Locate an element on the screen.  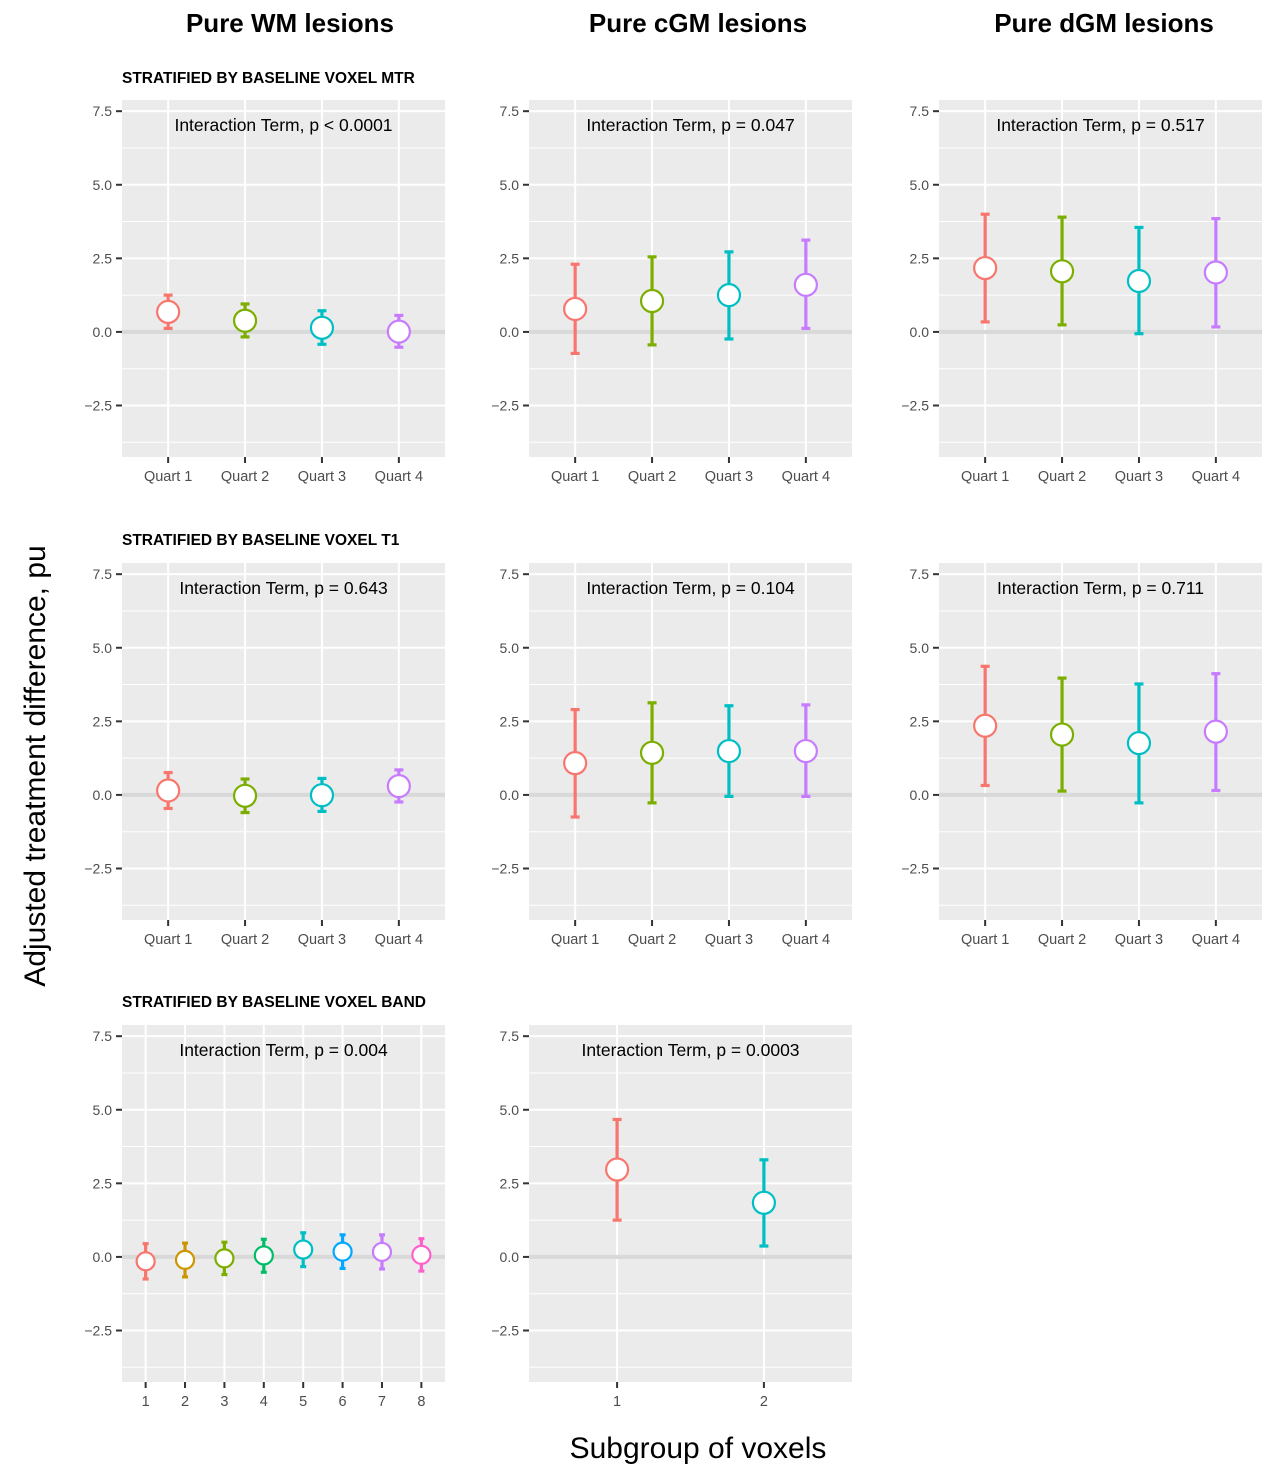
interaction-annotation: Interaction Term, p = 0.711 is located at coordinates (1100, 588).